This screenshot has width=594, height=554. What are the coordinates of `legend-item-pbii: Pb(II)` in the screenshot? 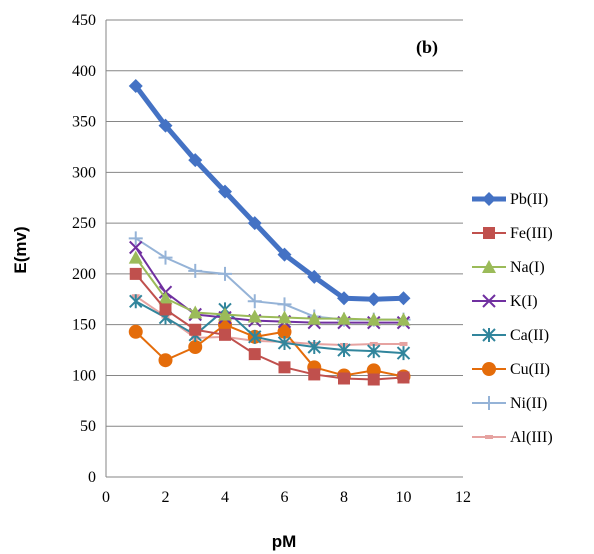 It's located at (510, 199).